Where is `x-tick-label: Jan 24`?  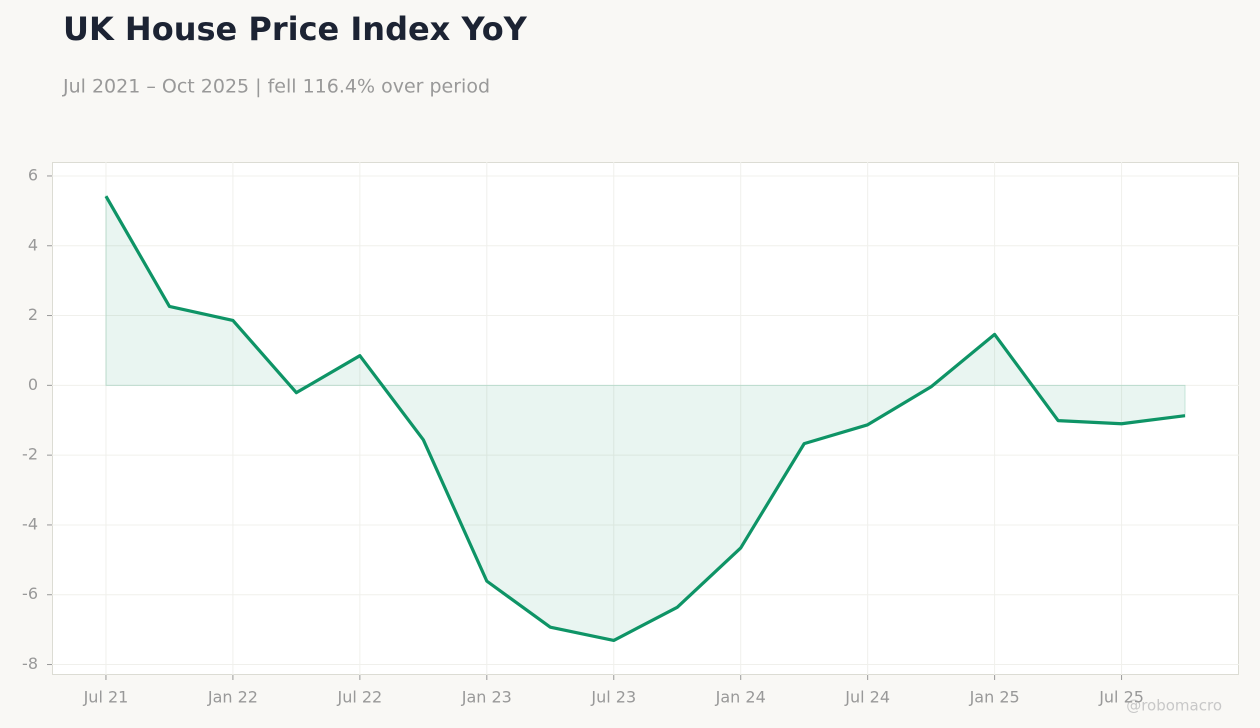 x-tick-label: Jan 24 is located at coordinates (740, 697).